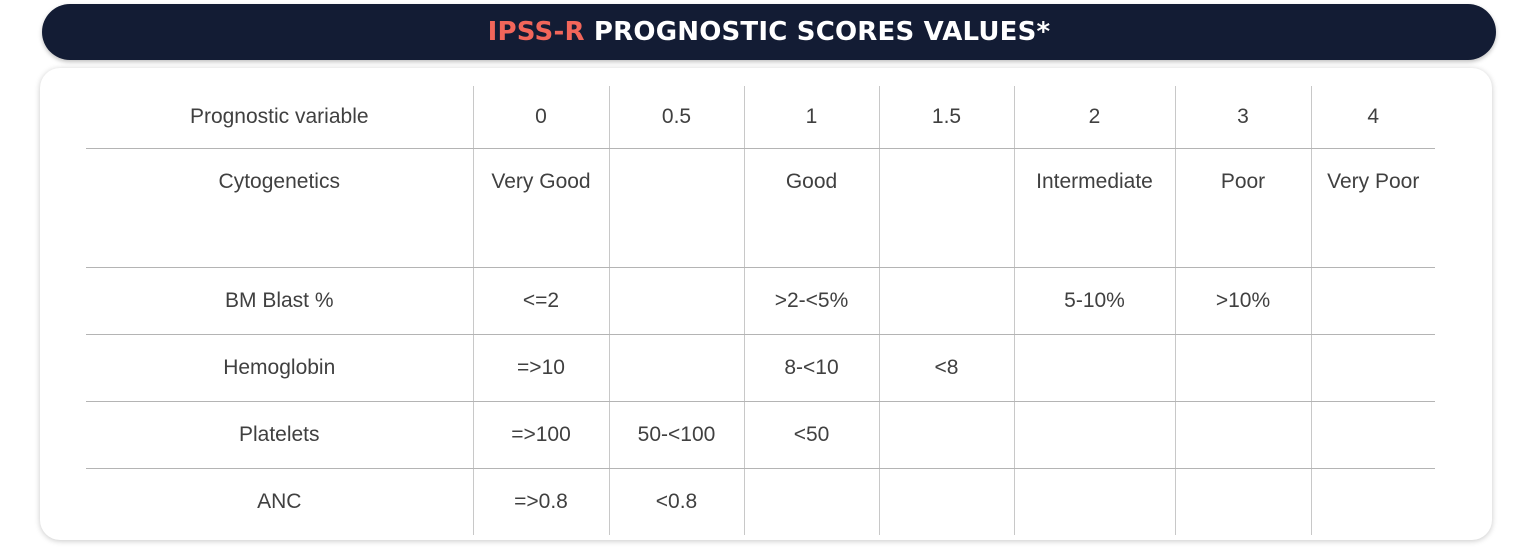 This screenshot has height=551, width=1536. I want to click on table-cell: 8-<10, so click(811, 368).